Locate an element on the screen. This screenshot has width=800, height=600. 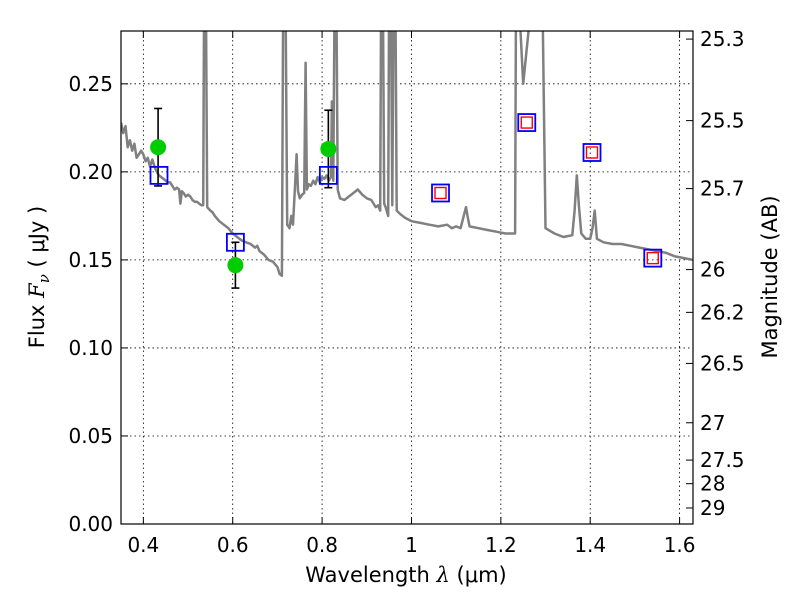
y-axis: 0.00 0.05 0.10 0.15 0.20 0.25 is located at coordinates (98, 304).